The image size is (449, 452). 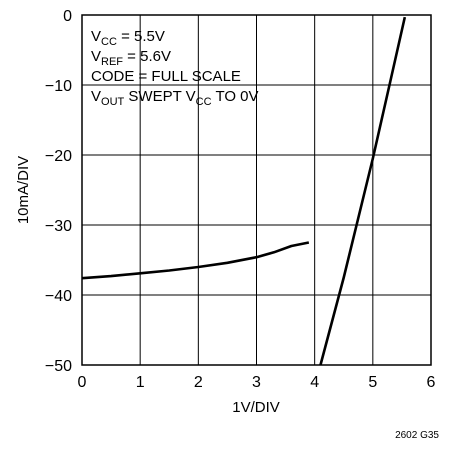 What do you see at coordinates (166, 76) in the screenshot?
I see `annotation-line: CODE = FULL SCALE` at bounding box center [166, 76].